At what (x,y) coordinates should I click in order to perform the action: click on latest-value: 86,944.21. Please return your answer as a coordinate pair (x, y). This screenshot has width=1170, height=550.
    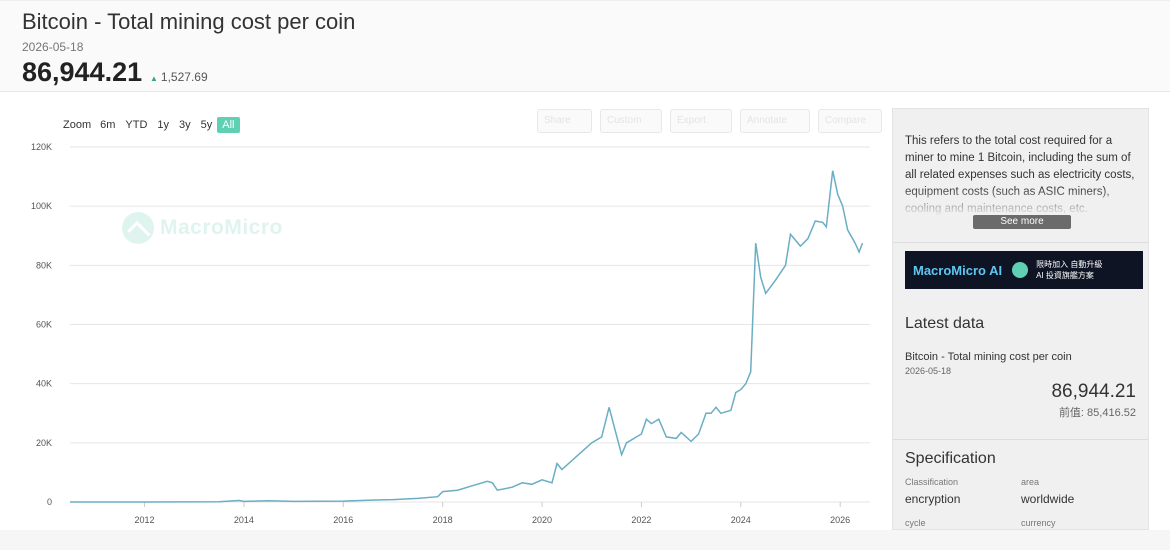
    Looking at the image, I should click on (1093, 391).